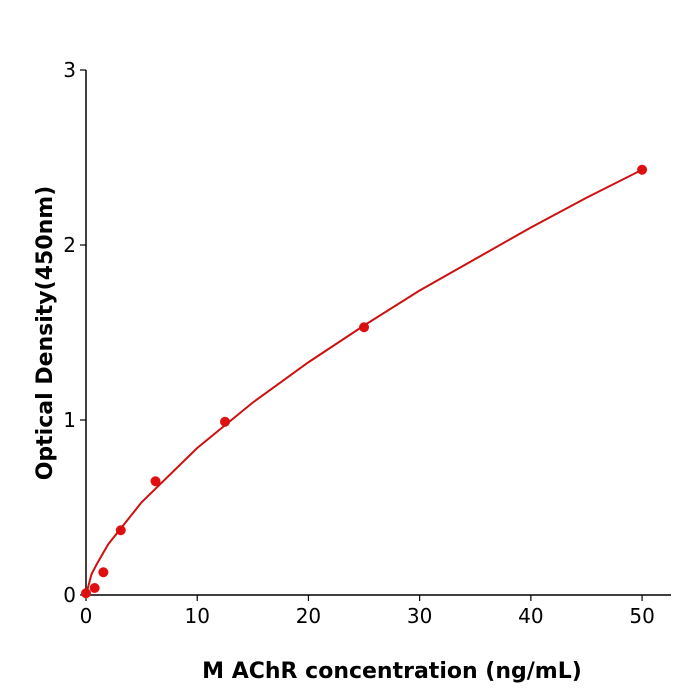 The height and width of the screenshot is (700, 700). I want to click on y-tick-label: 2, so click(69, 245).